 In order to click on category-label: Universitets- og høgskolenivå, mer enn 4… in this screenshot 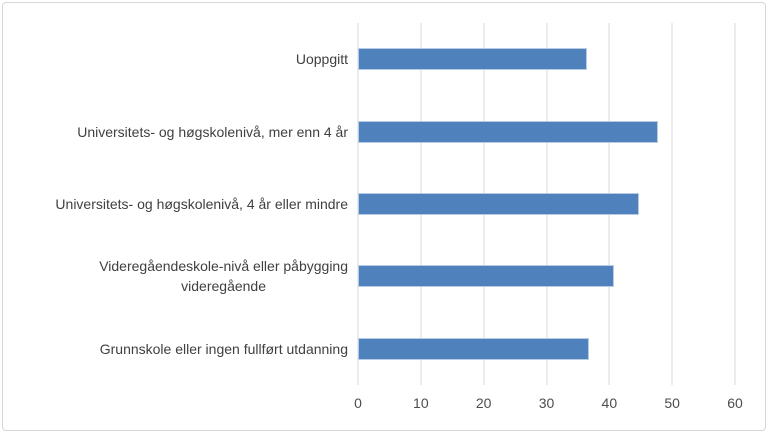, I will do `click(212, 131)`.